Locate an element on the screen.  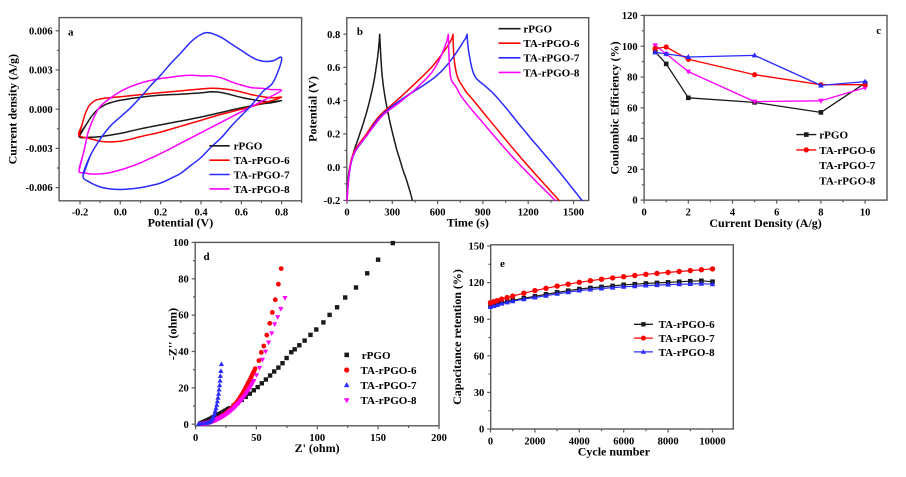
svg-text: 1500 is located at coordinates (573, 212).